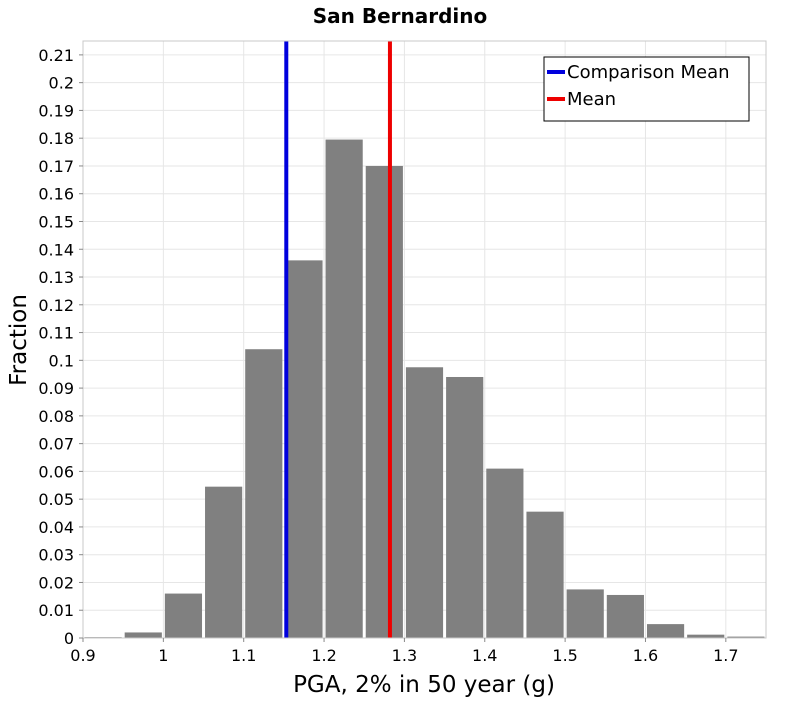 The width and height of the screenshot is (800, 705). Describe the element at coordinates (725, 655) in the screenshot. I see `x-tick-label: 1.7` at that location.